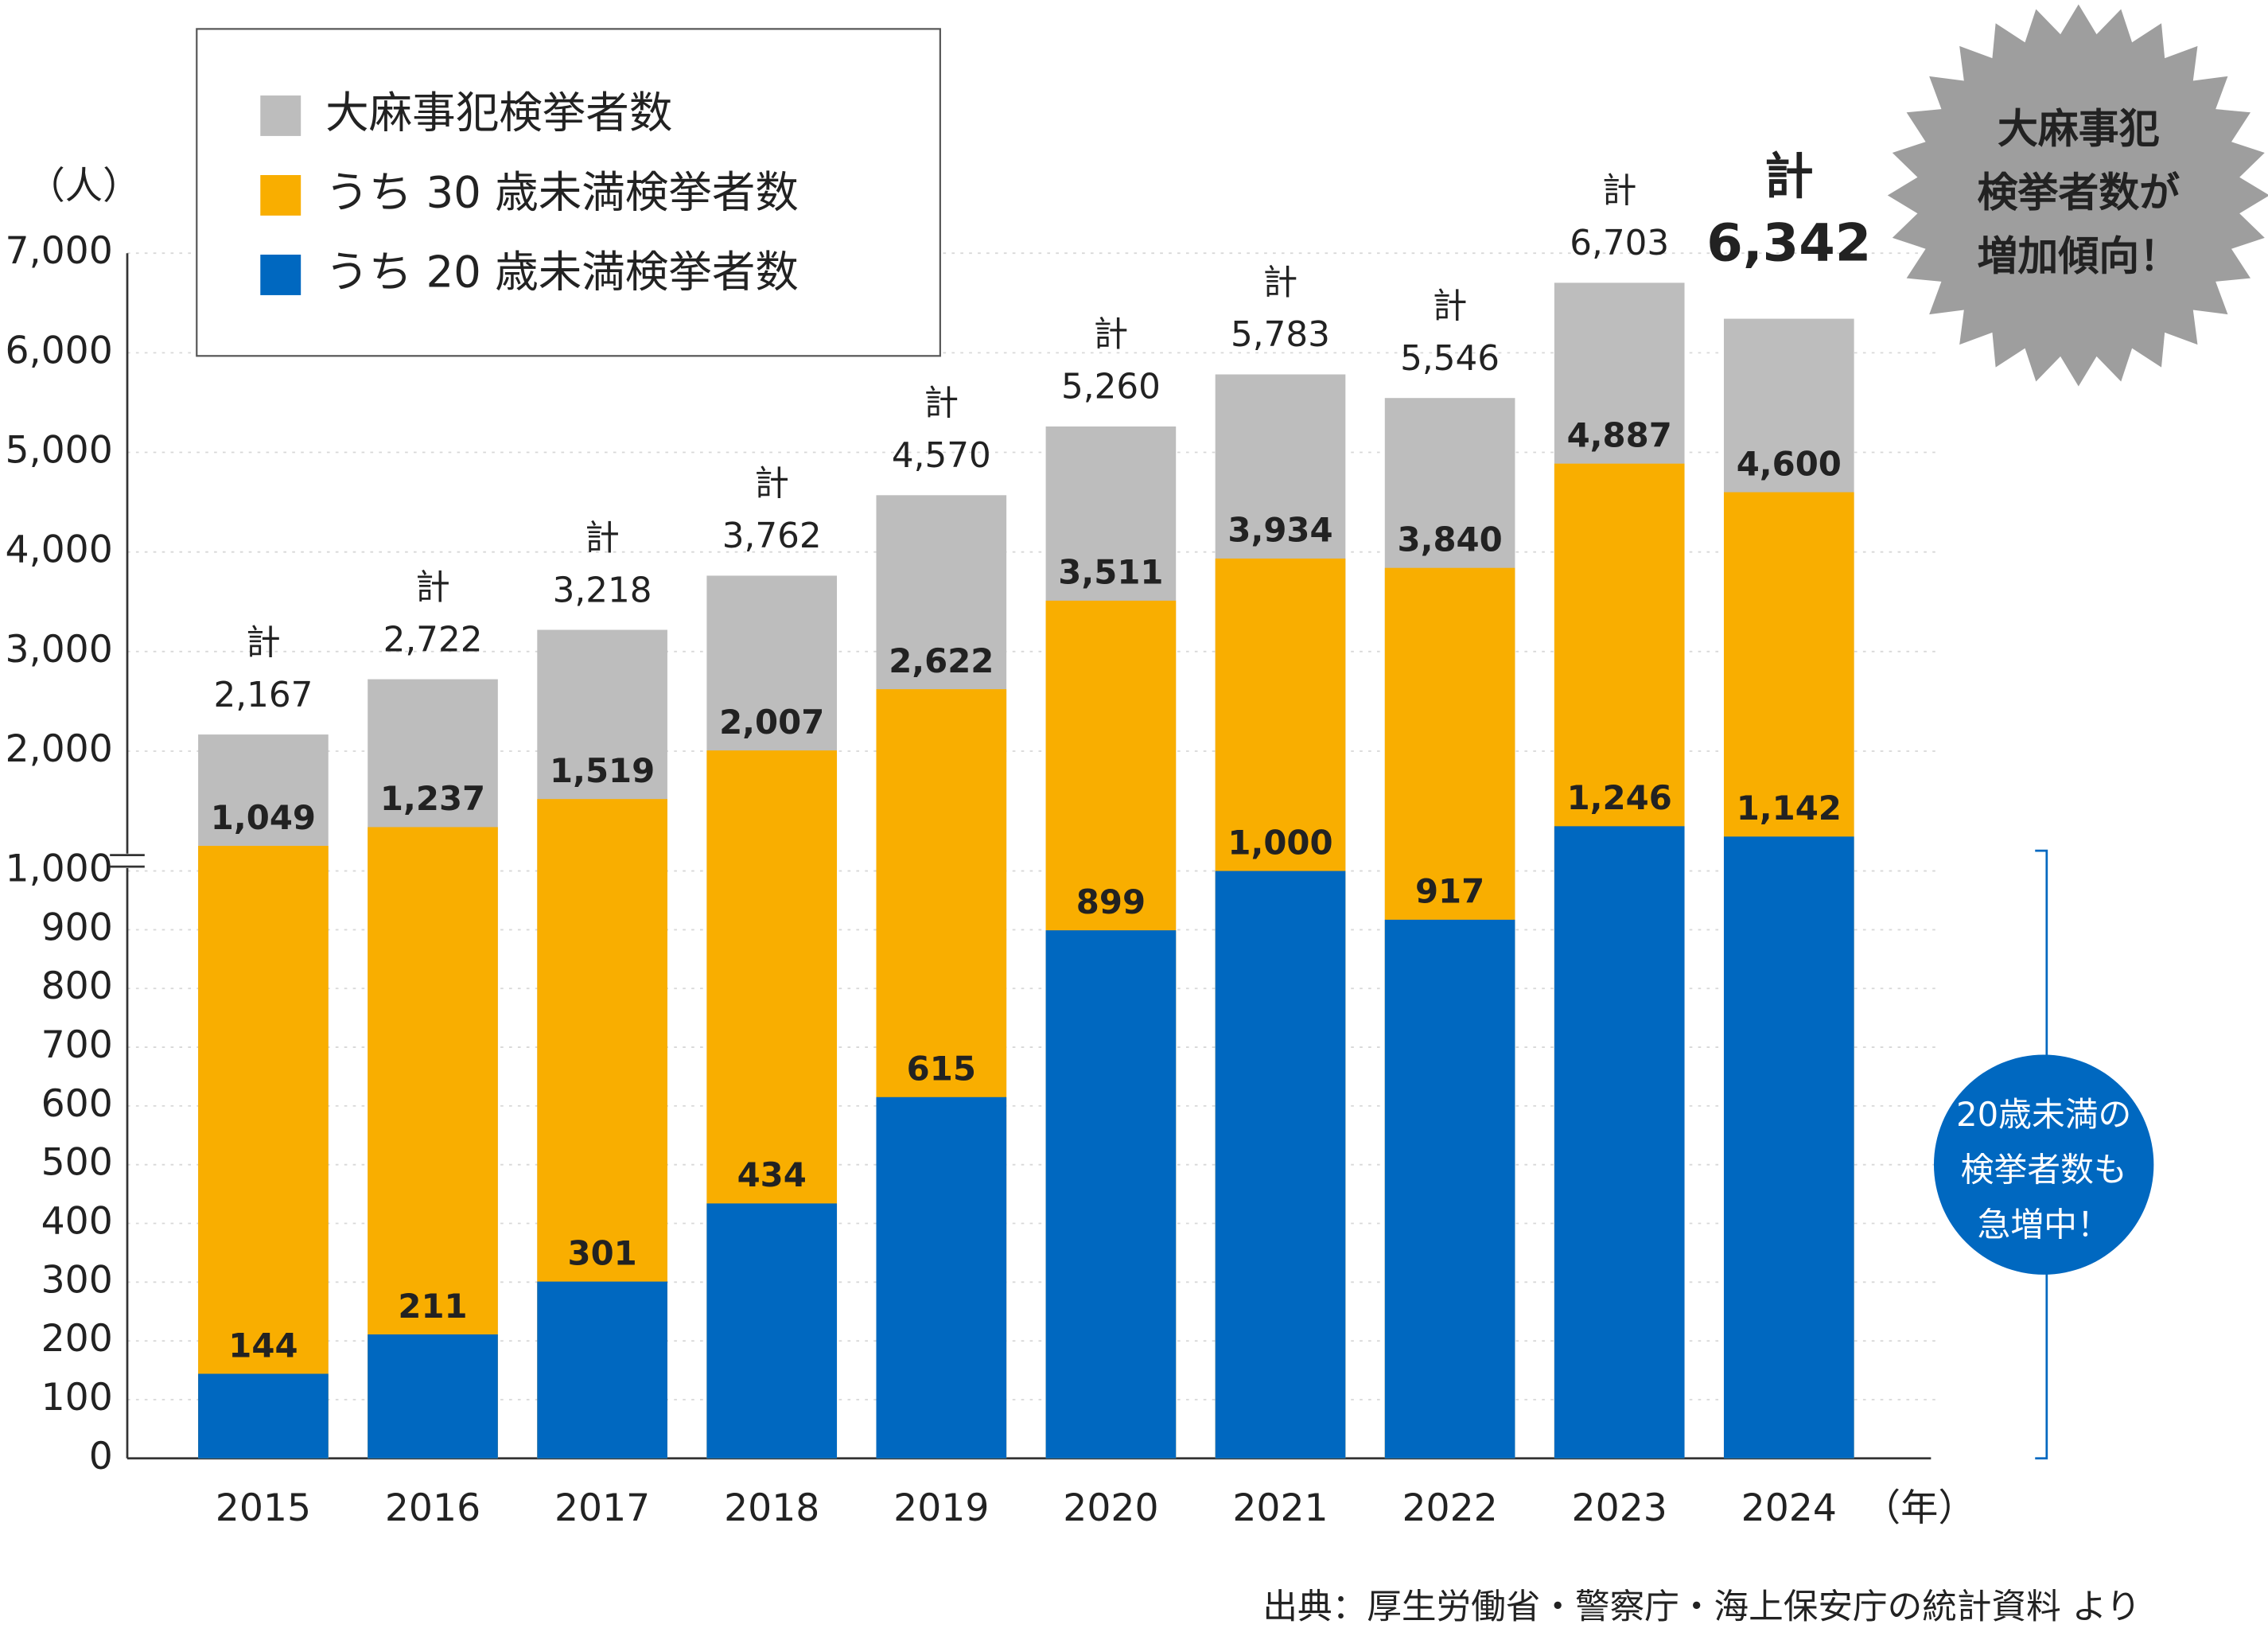 Image resolution: width=2268 pixels, height=1632 pixels. I want to click on axis-break-gap, so click(127, 860).